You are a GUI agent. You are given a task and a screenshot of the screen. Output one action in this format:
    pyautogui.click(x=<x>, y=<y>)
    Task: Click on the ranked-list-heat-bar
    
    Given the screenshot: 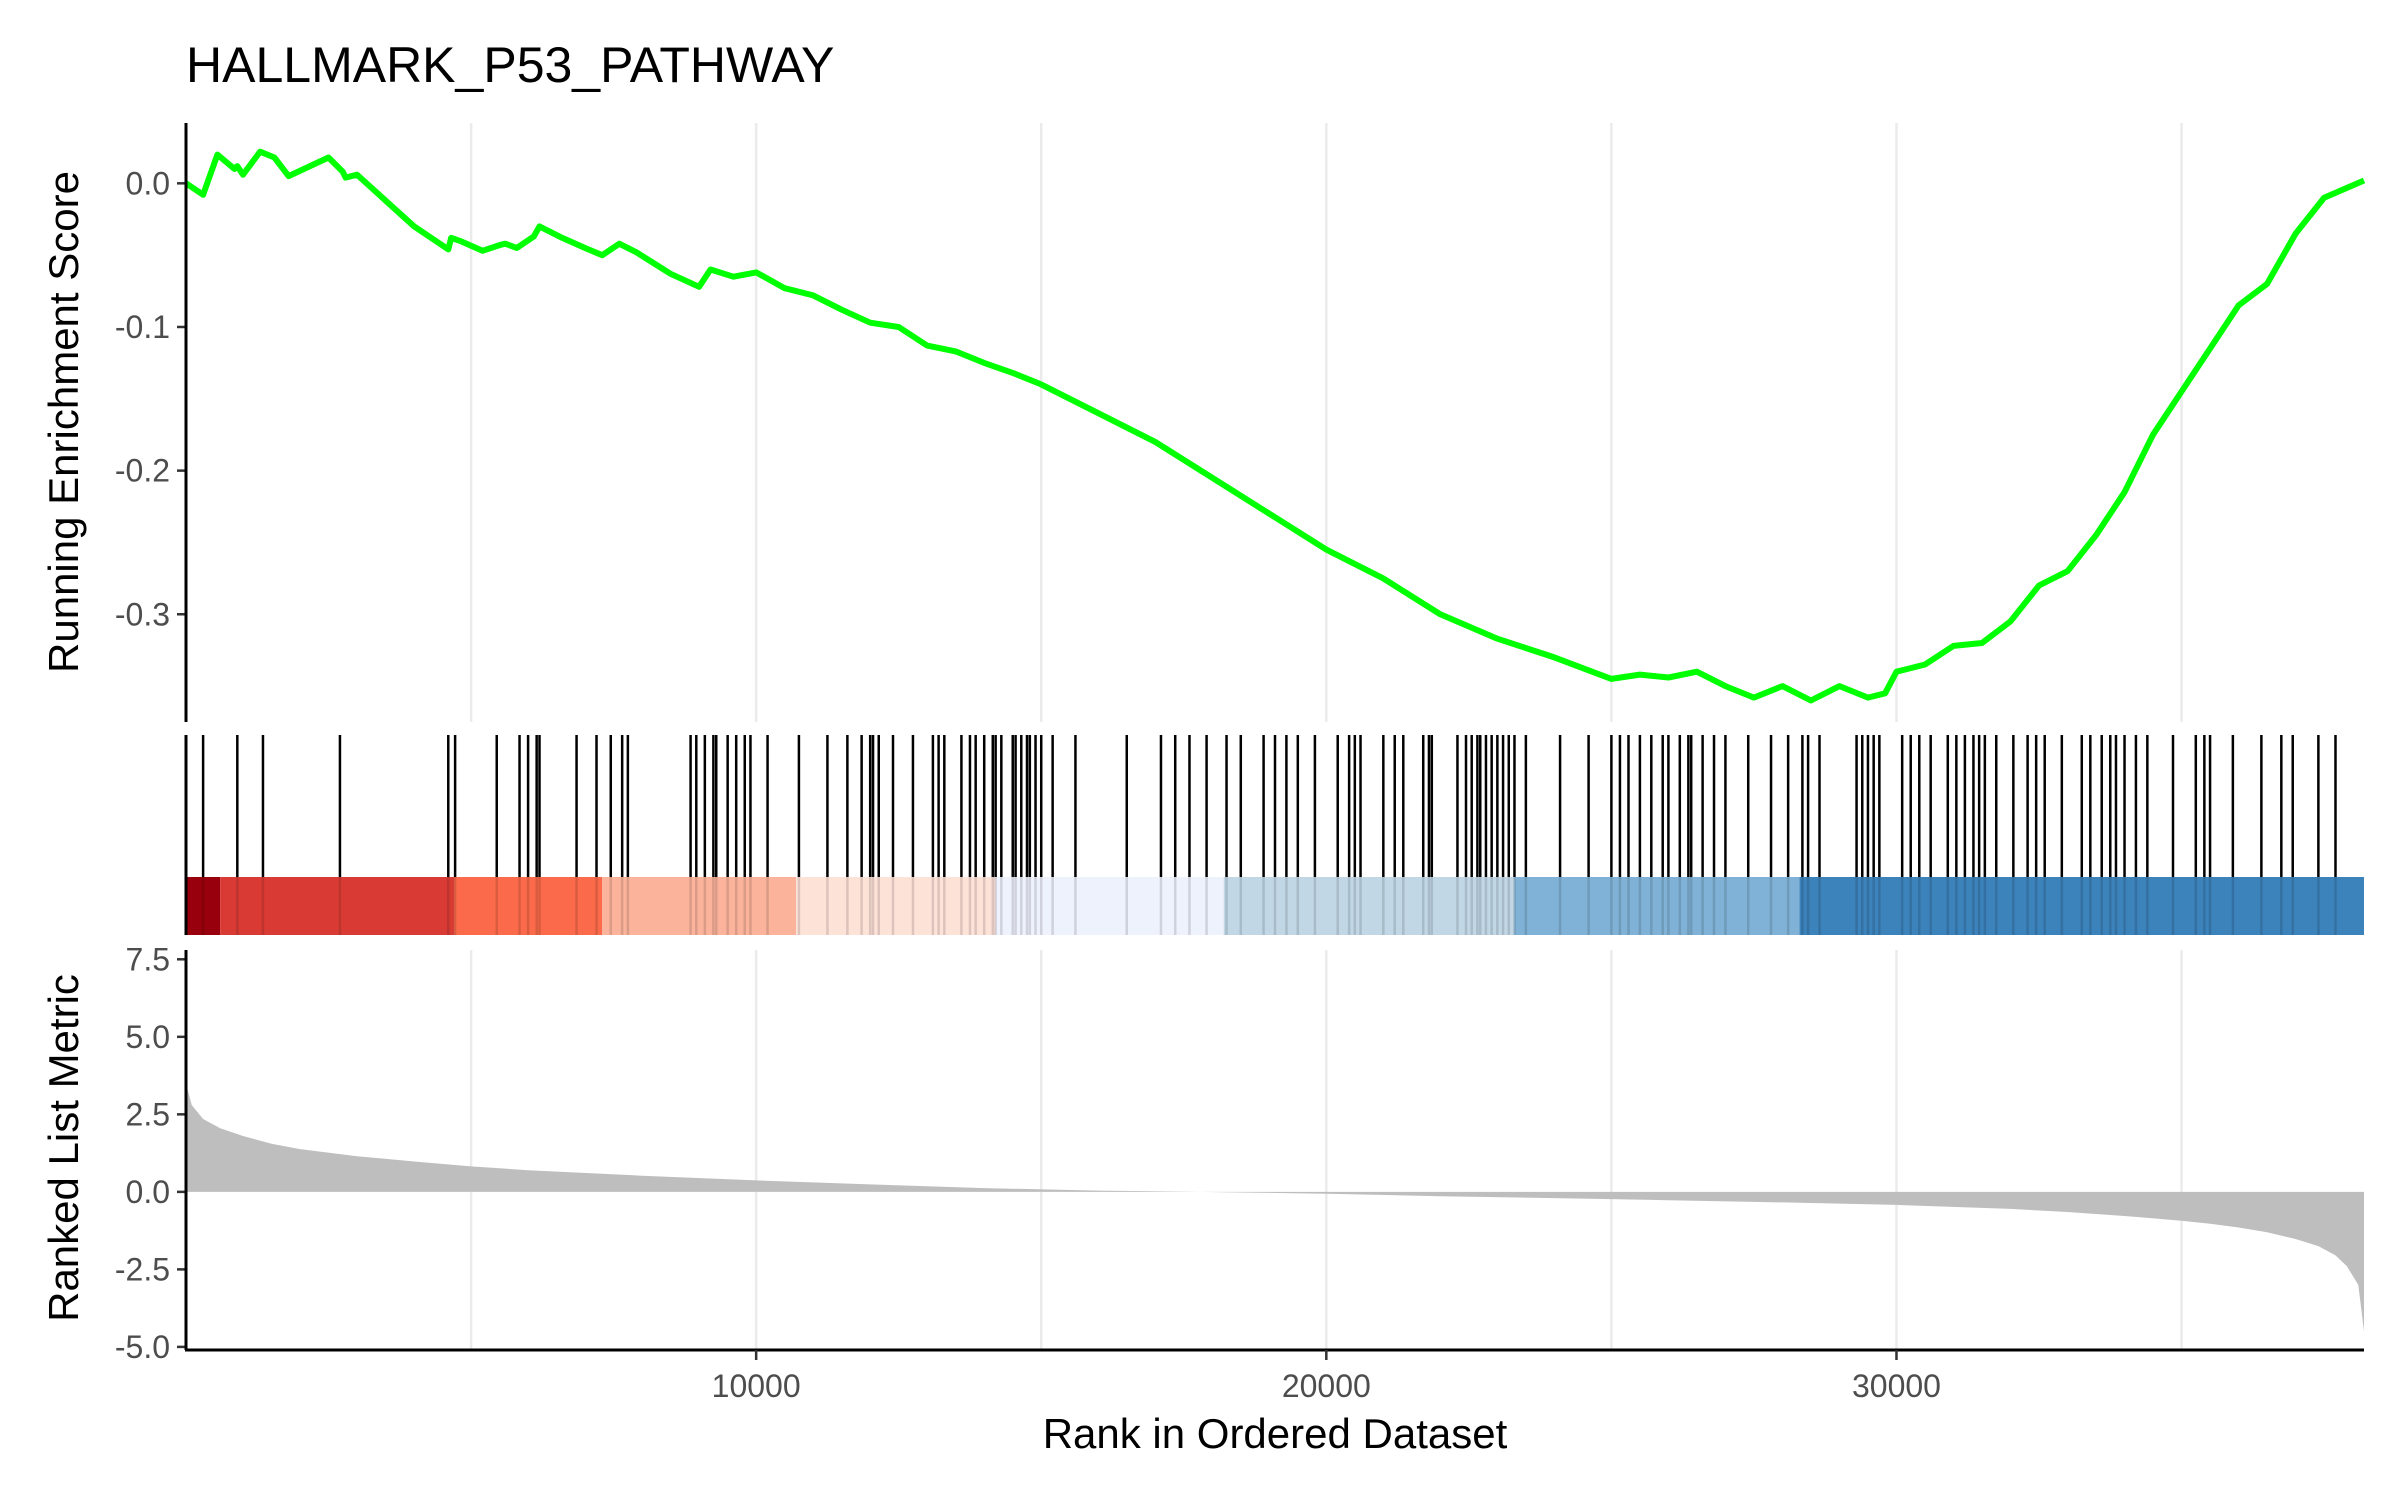 What is the action you would take?
    pyautogui.click(x=1275, y=906)
    